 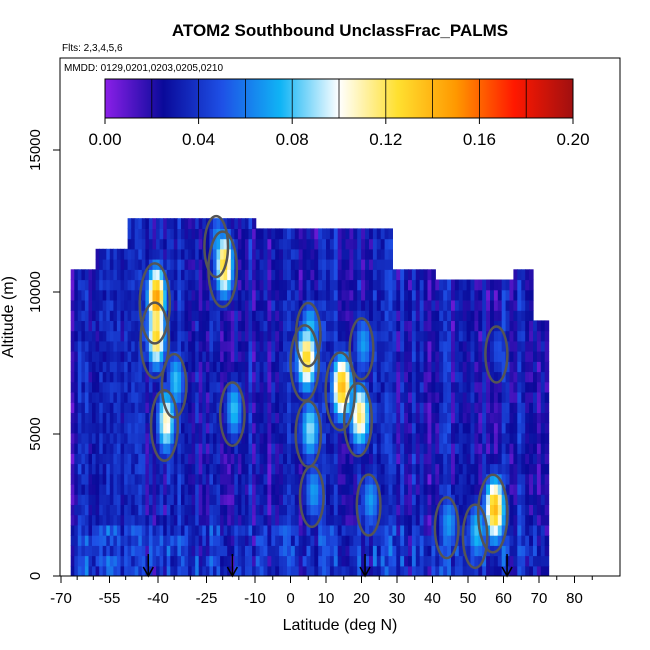 I want to click on x-tick-label: -70, so click(x=61, y=598).